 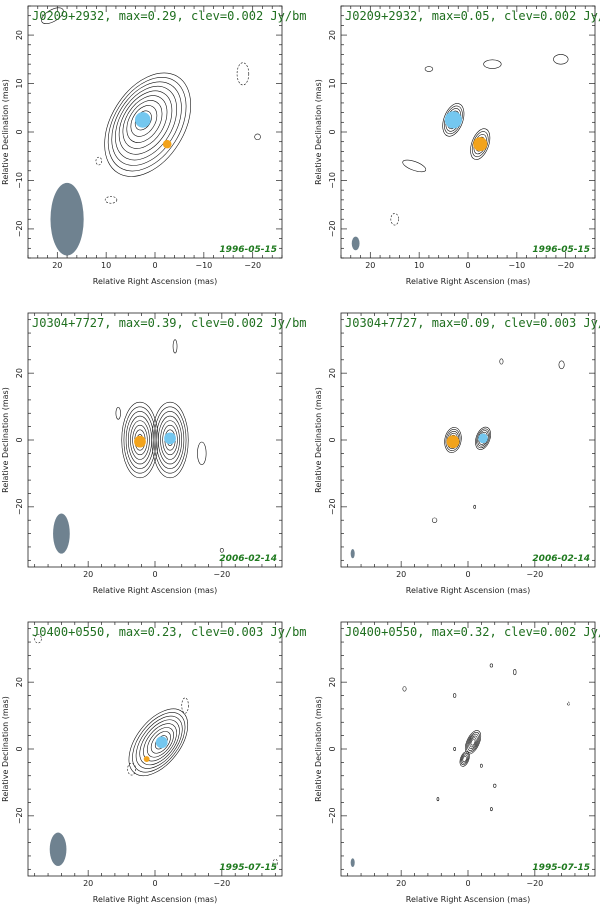 I want to click on panel-title: J0209+2932, max=0.05, clev=0.002 Jy/bm, so click(x=472, y=16).